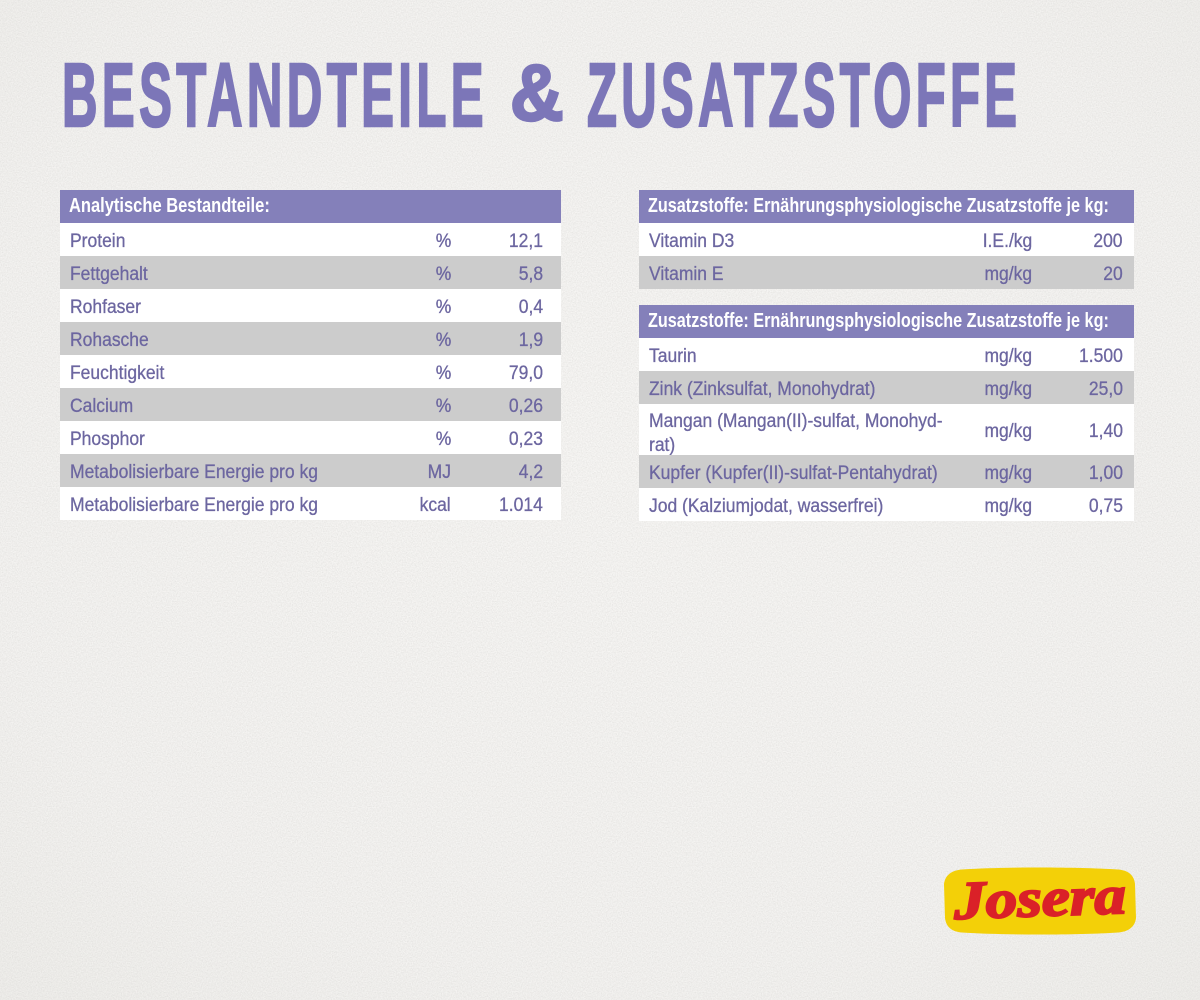 This screenshot has height=1000, width=1200. I want to click on svg-text: Josera, so click(1039, 898).